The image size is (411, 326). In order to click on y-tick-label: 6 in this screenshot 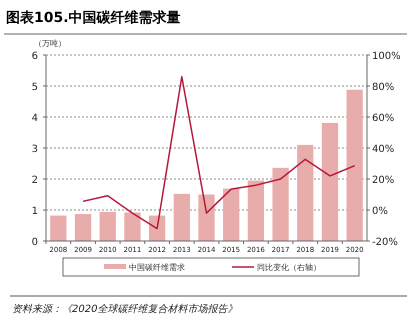, I will do `click(35, 56)`.